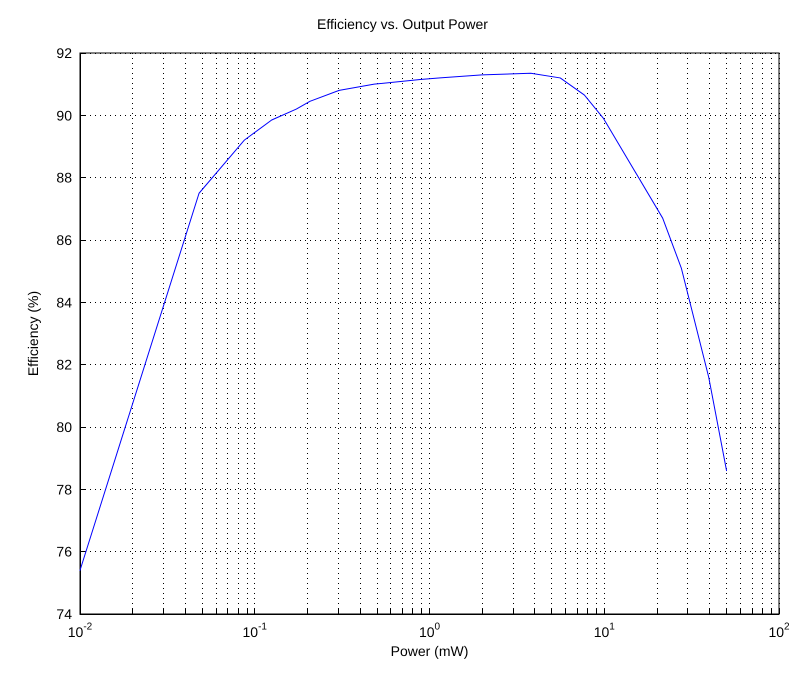  I want to click on y-tick-label: 90, so click(64, 115).